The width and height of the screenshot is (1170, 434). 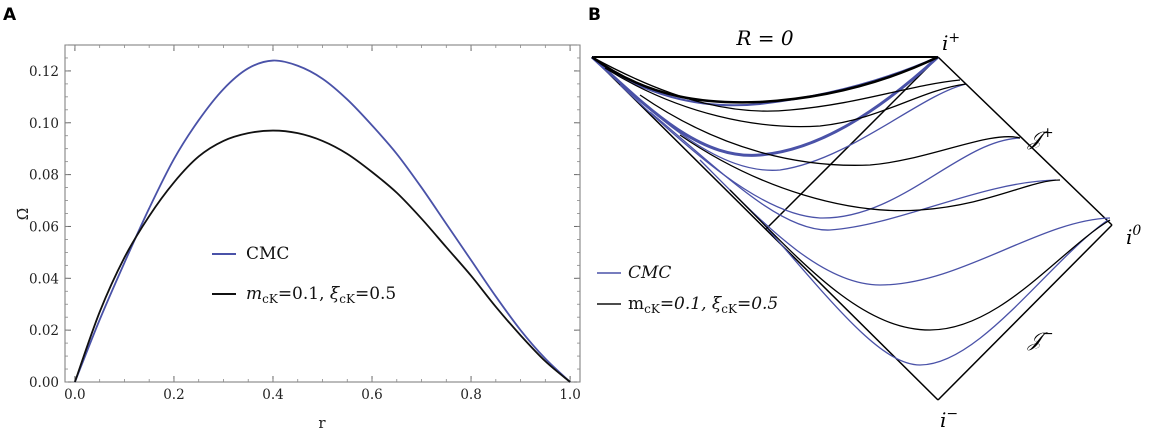 What do you see at coordinates (322, 423) in the screenshot?
I see `x-axis-label: r` at bounding box center [322, 423].